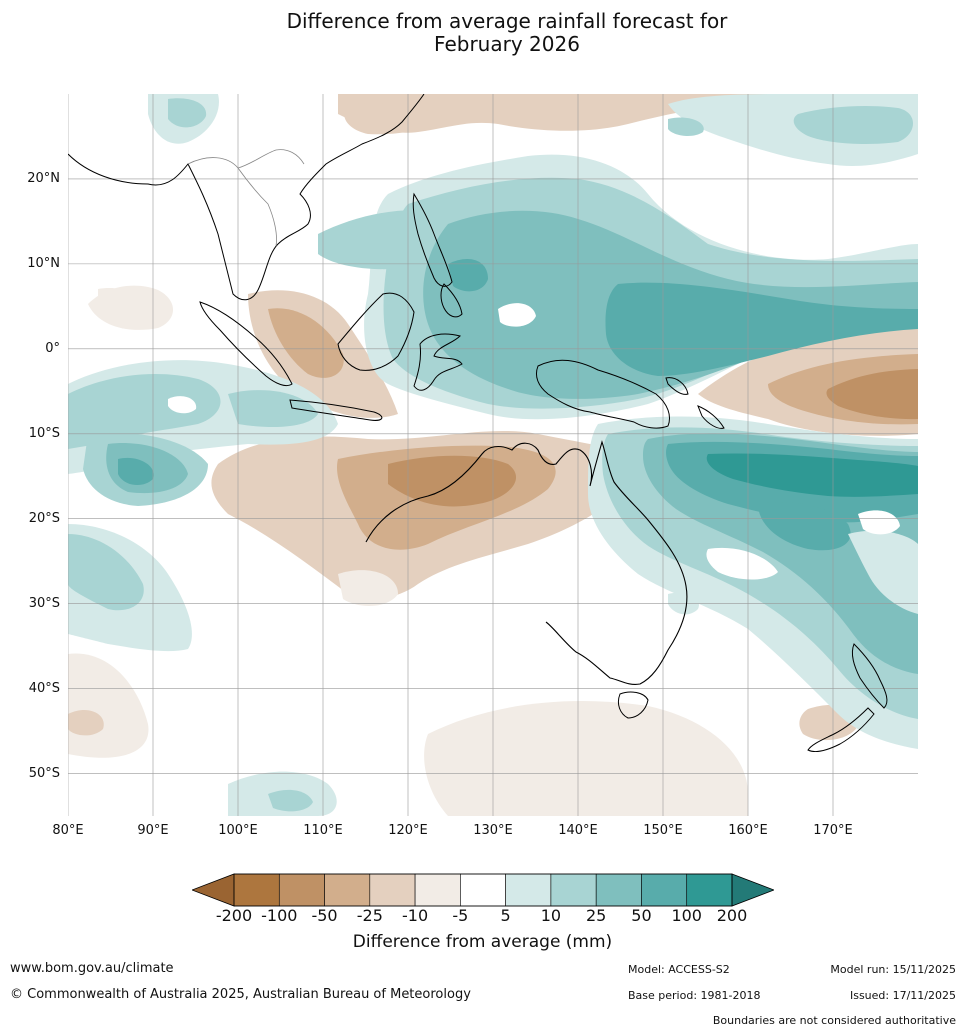  I want to click on sulawesi-coastline, so click(438, 362).